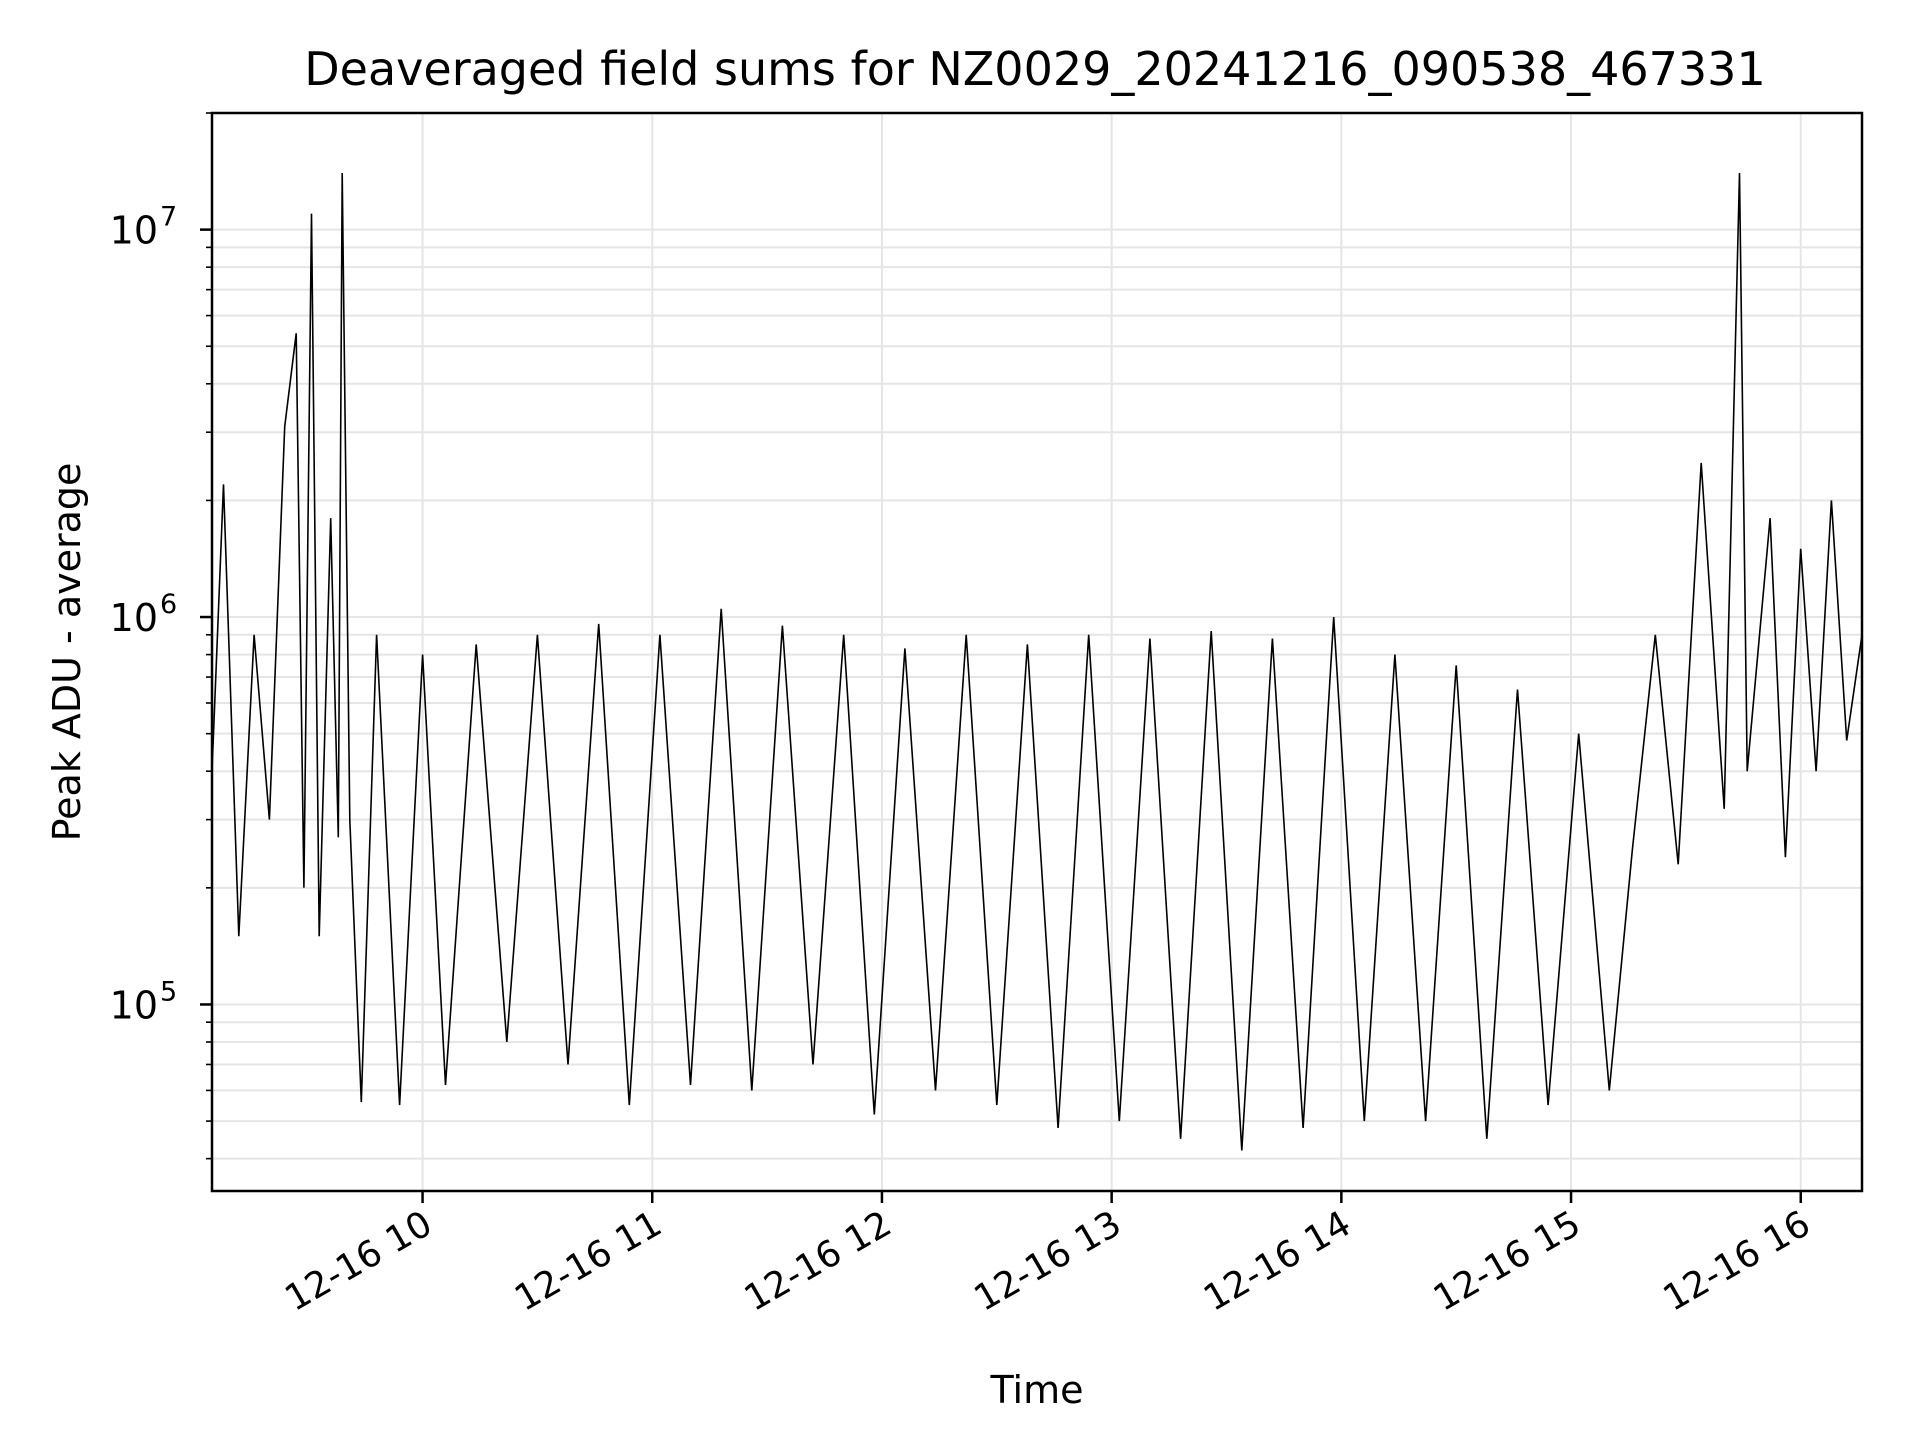 The width and height of the screenshot is (1920, 1440). Describe the element at coordinates (67, 652) in the screenshot. I see `y-axis-label: Peak ADU - average` at that location.